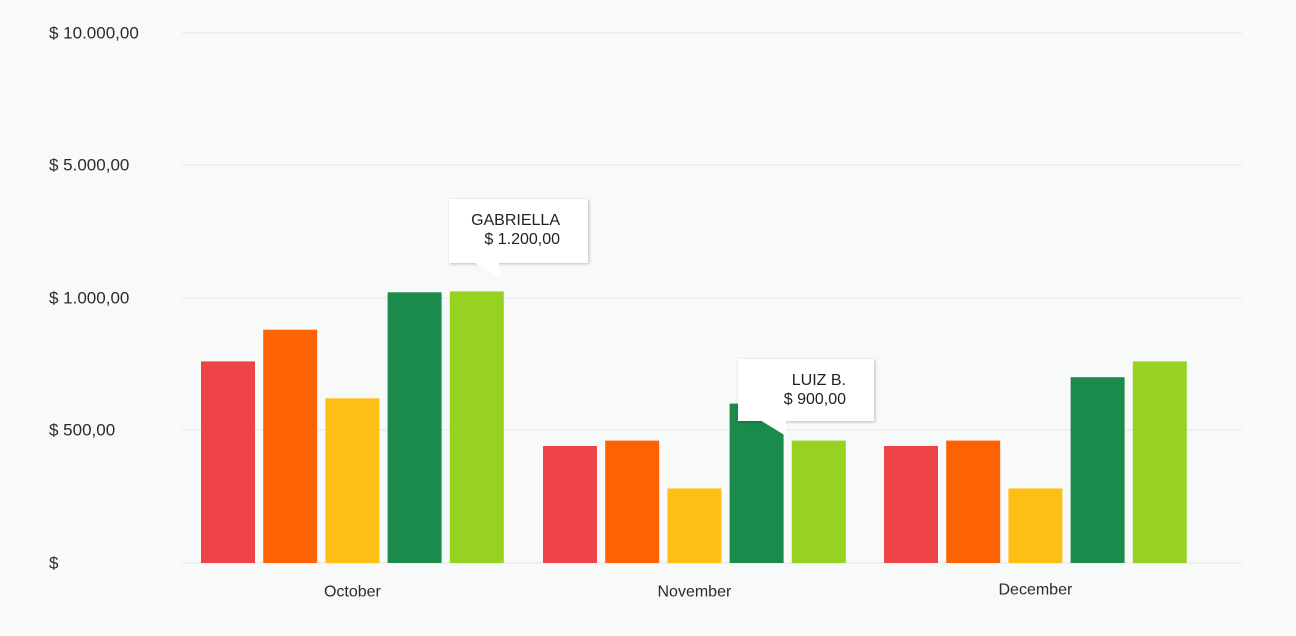 This screenshot has width=1296, height=636. What do you see at coordinates (522, 239) in the screenshot?
I see `tooltip-value: $ 1.200,00` at bounding box center [522, 239].